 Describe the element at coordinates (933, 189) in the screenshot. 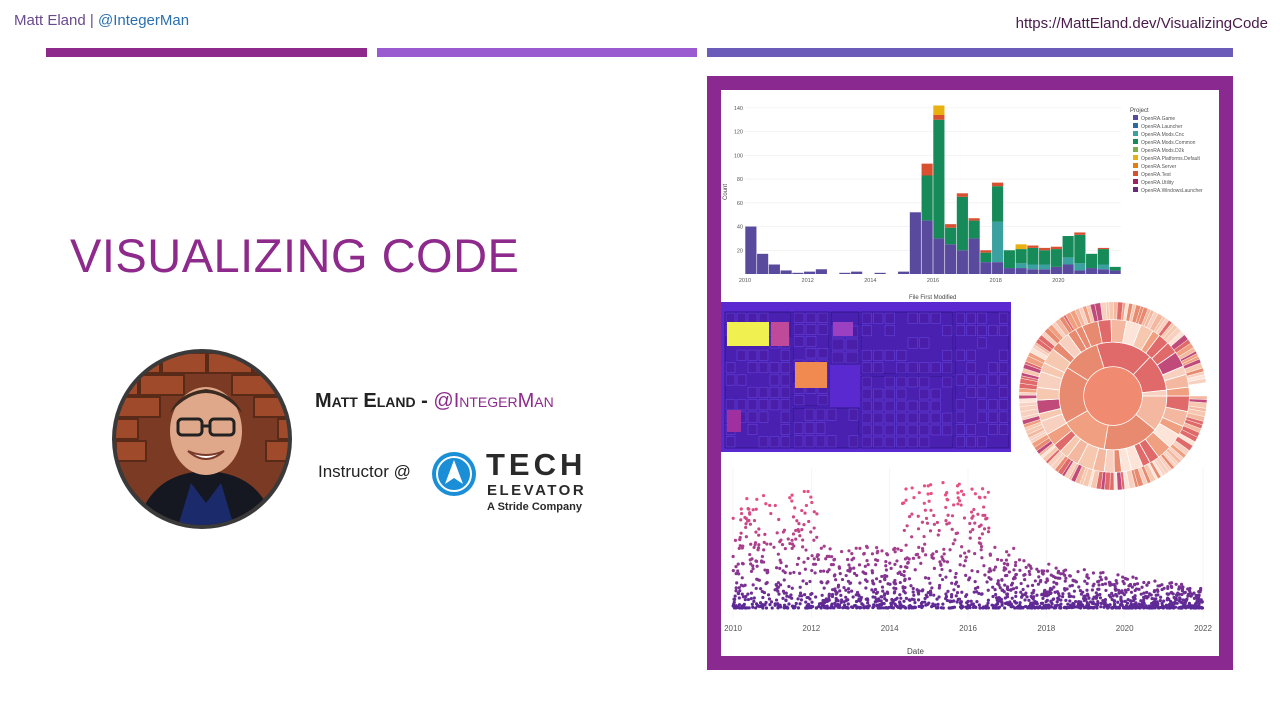

I see `histogram-bars` at that location.